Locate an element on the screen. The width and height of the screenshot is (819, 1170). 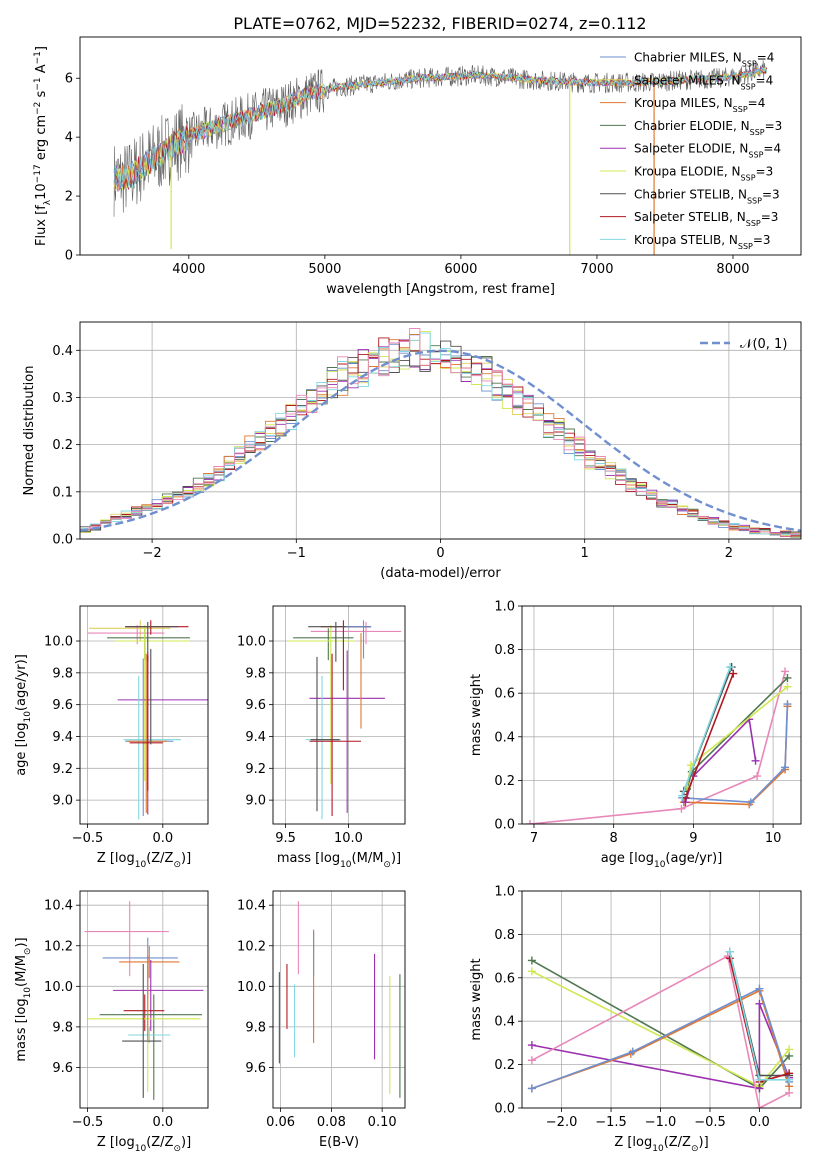
legend-label: Chabrier ELODIE, NSSP=3 is located at coordinates (708, 128).